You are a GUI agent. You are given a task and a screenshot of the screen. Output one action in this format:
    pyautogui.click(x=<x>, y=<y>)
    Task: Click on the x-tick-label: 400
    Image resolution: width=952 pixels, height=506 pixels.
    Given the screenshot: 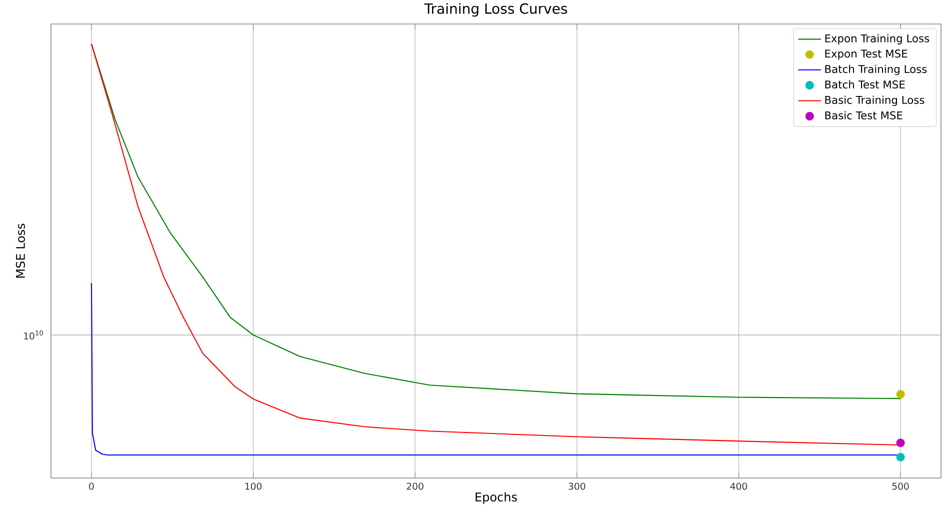 What is the action you would take?
    pyautogui.click(x=738, y=486)
    